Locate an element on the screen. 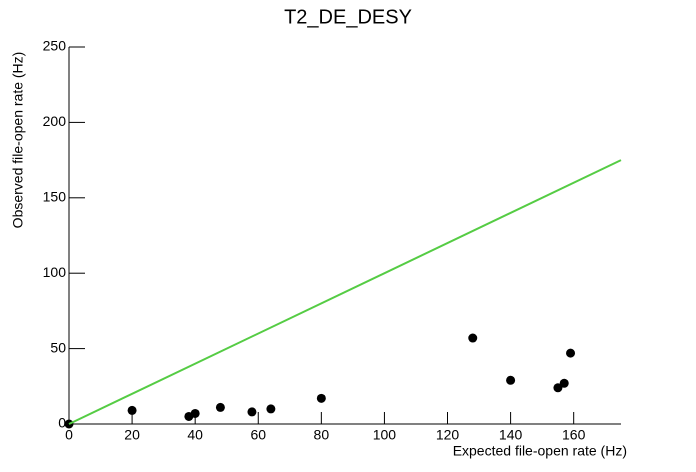 The width and height of the screenshot is (696, 472). y-tick-label: 150 is located at coordinates (55, 197).